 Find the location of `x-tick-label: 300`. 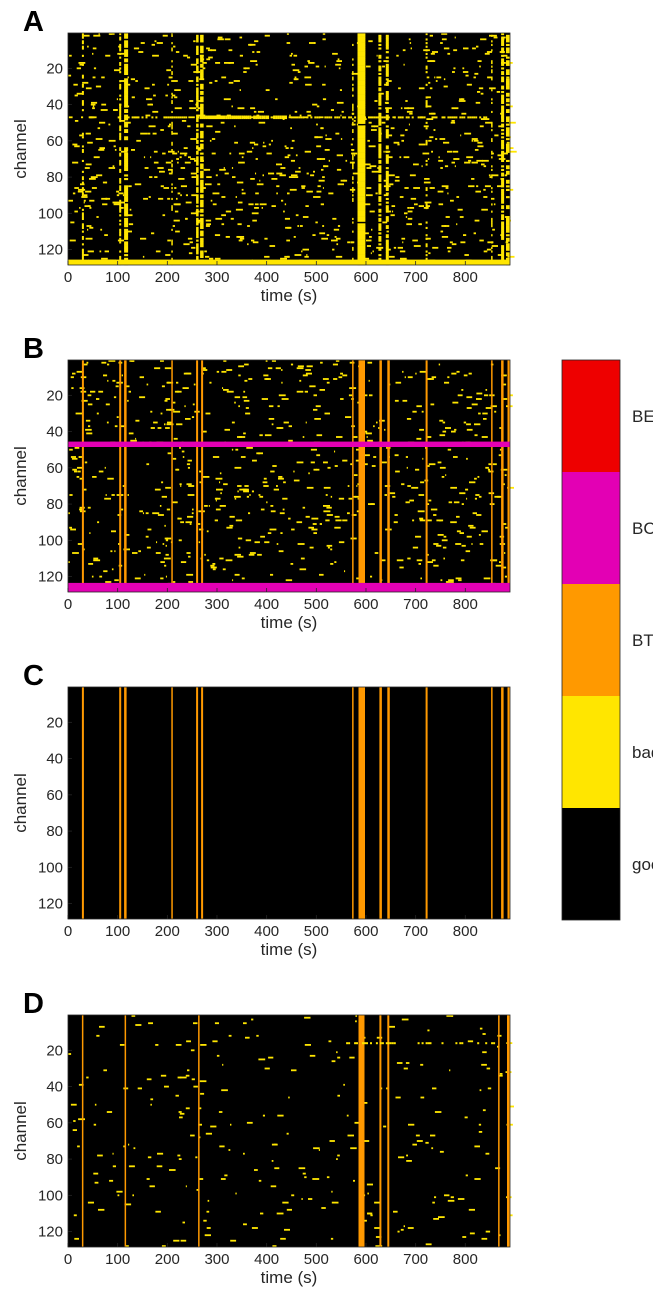

x-tick-label: 300 is located at coordinates (216, 1259).